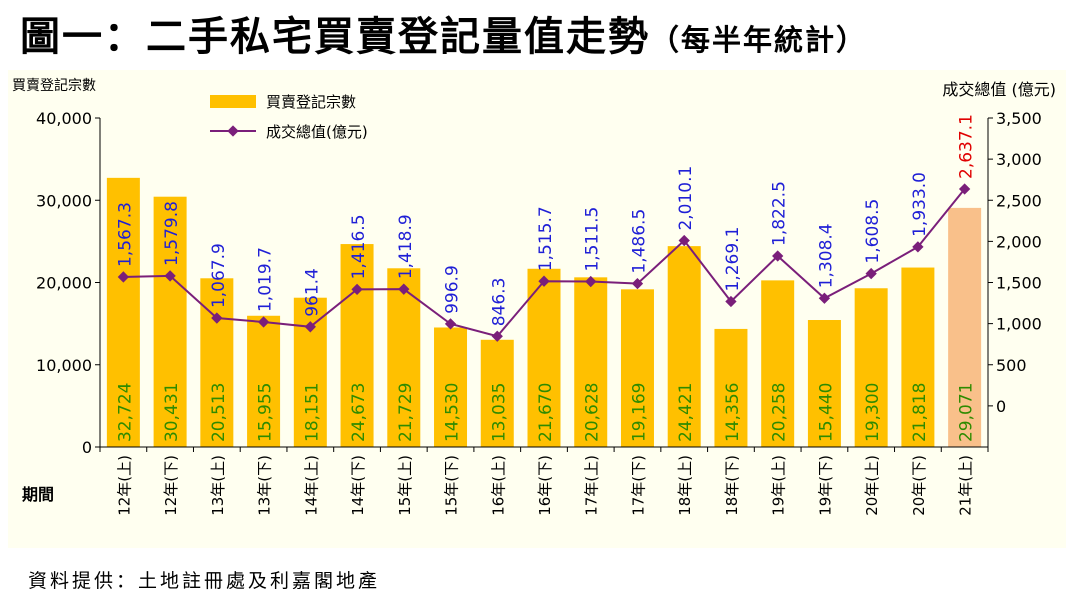  Describe the element at coordinates (204, 581) in the screenshot. I see `source-note: 資料提供：土地註冊處及利嘉閣地產` at that location.